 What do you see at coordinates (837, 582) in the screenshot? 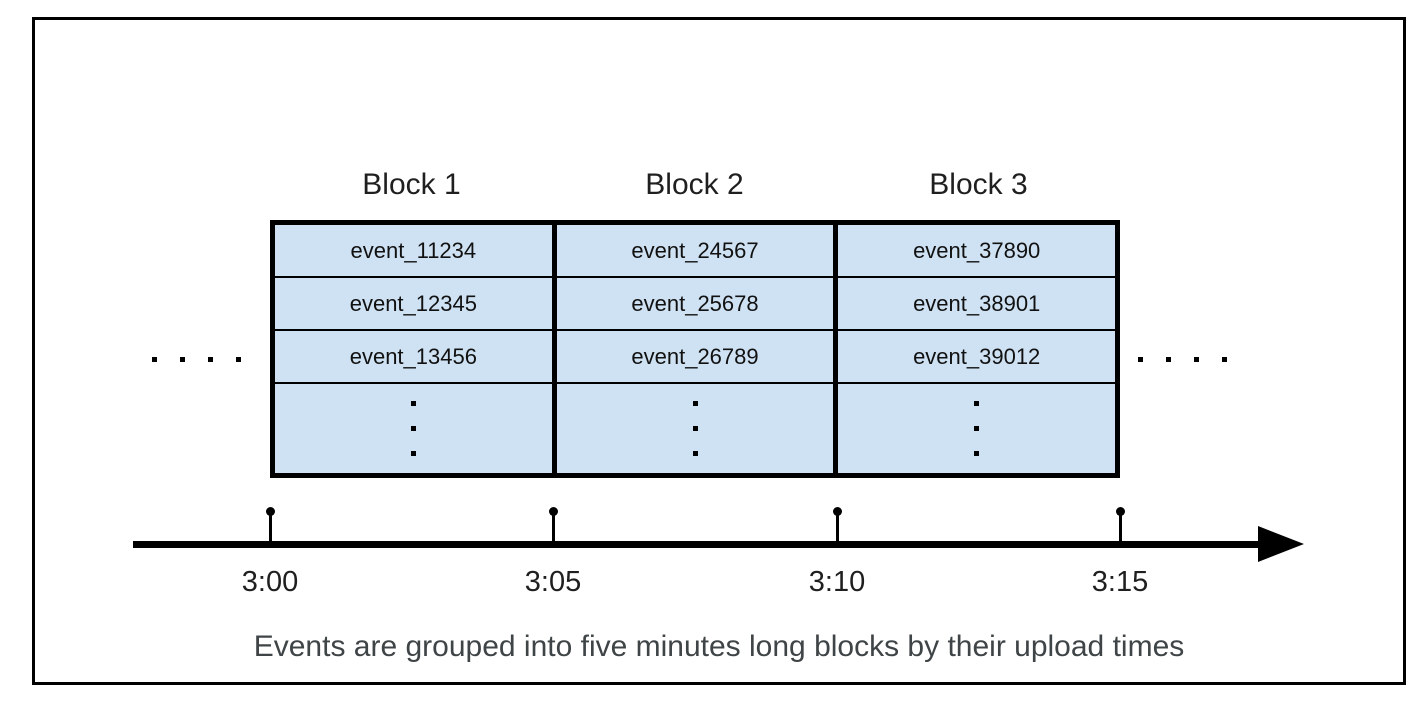
I see `tick-label-310: 3:10` at bounding box center [837, 582].